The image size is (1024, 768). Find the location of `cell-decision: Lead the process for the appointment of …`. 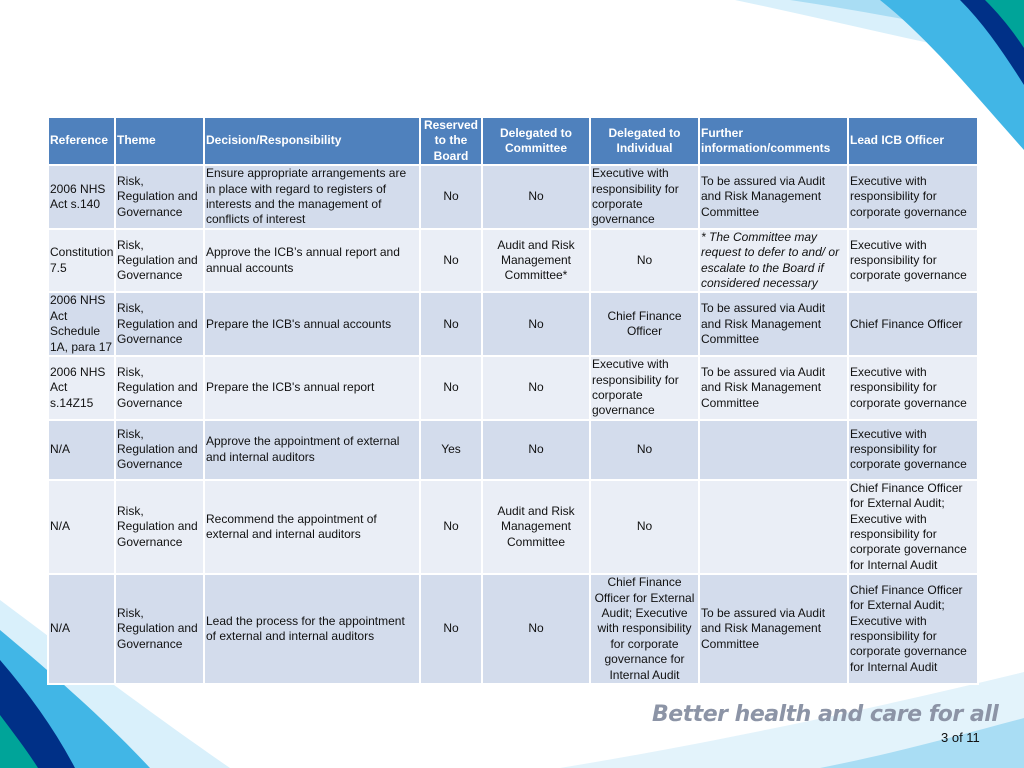

cell-decision: Lead the process for the appointment of … is located at coordinates (312, 629).